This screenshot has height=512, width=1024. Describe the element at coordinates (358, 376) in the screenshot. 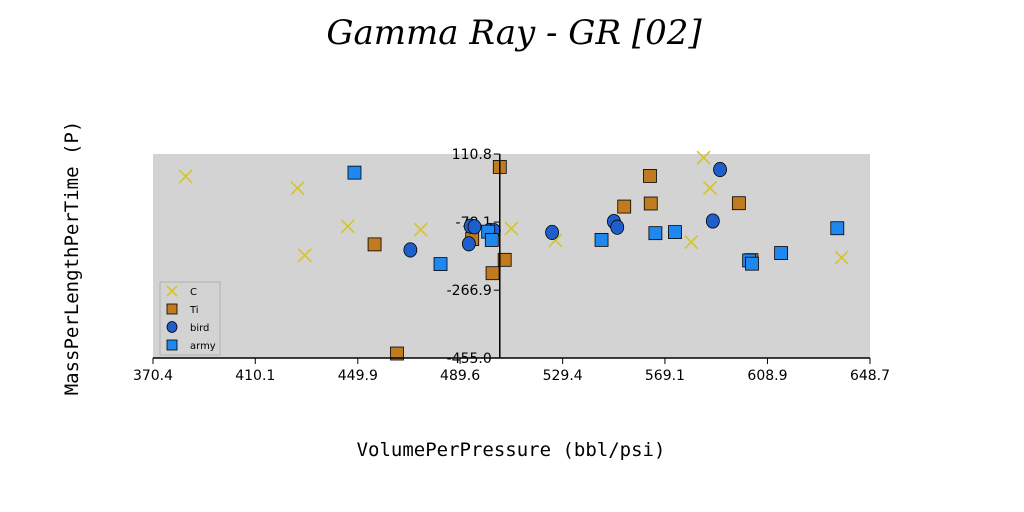

I see `x-tick-label: 449.9` at that location.